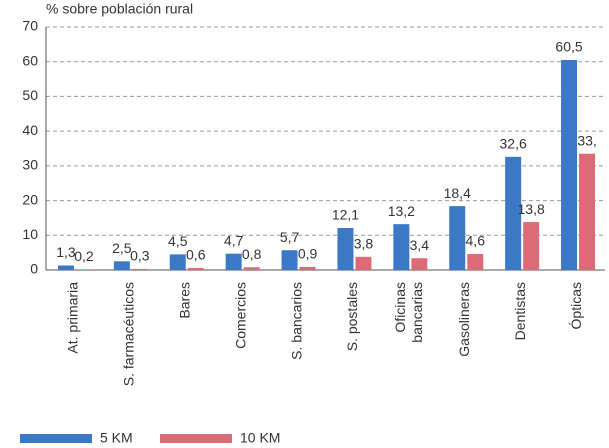 The width and height of the screenshot is (609, 448). What do you see at coordinates (119, 9) in the screenshot?
I see `y-axis-title: % sobre población rural` at bounding box center [119, 9].